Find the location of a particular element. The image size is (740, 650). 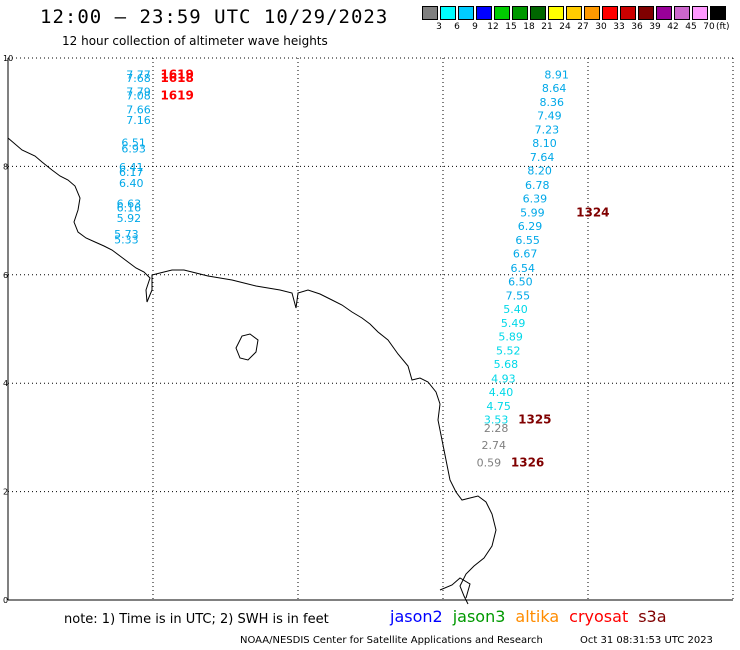

coastline-estuary is located at coordinates (455, 588).